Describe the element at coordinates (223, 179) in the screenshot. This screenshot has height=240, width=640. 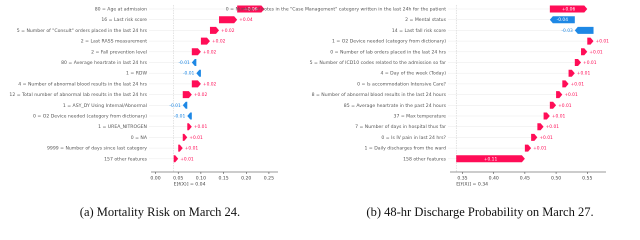
I see `x-tick-label: 0.15` at that location.